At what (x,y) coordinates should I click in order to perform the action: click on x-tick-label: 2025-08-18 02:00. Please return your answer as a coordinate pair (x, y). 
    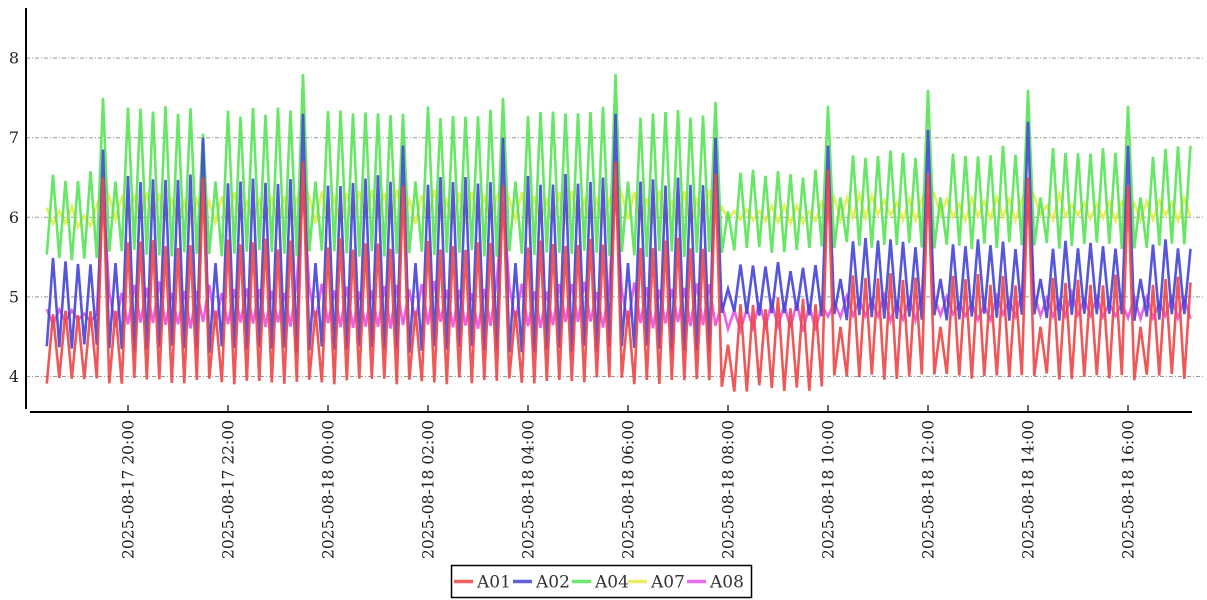
    Looking at the image, I should click on (429, 489).